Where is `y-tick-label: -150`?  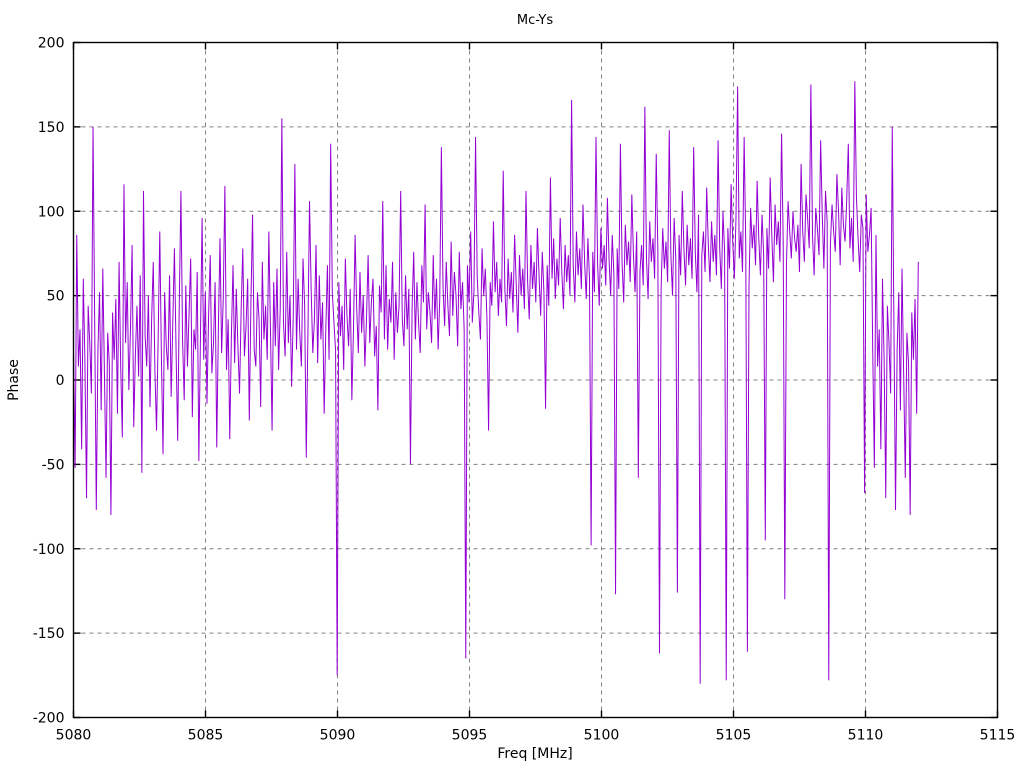 y-tick-label: -150 is located at coordinates (49, 634).